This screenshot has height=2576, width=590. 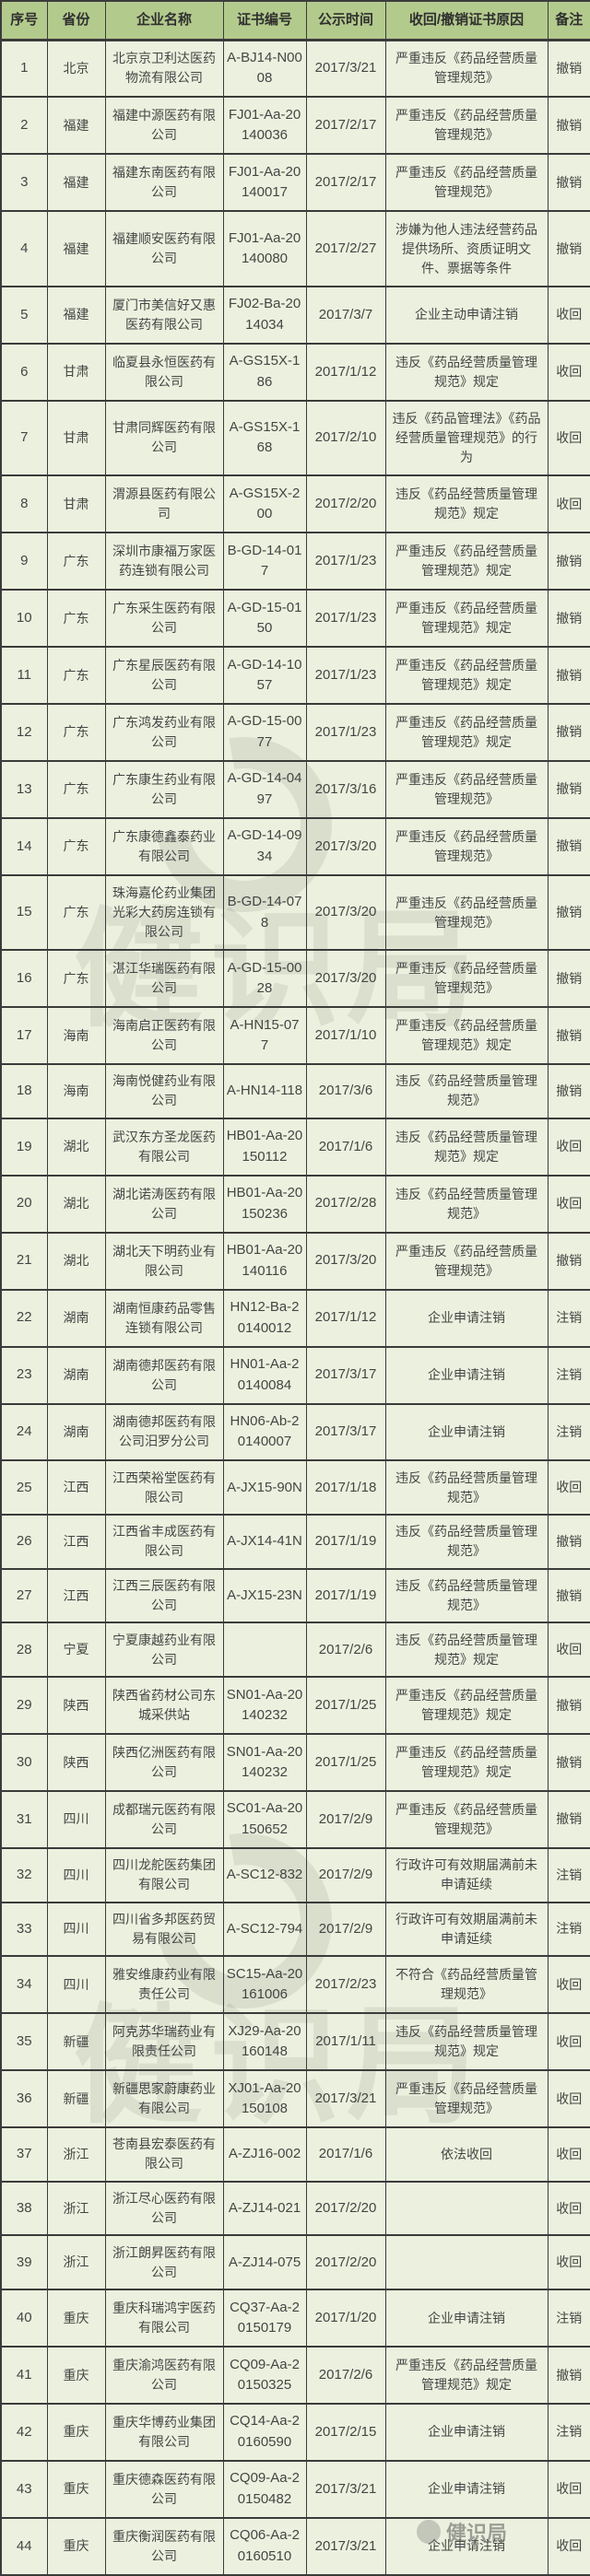 What do you see at coordinates (24, 1432) in the screenshot?
I see `cell-no: 24` at bounding box center [24, 1432].